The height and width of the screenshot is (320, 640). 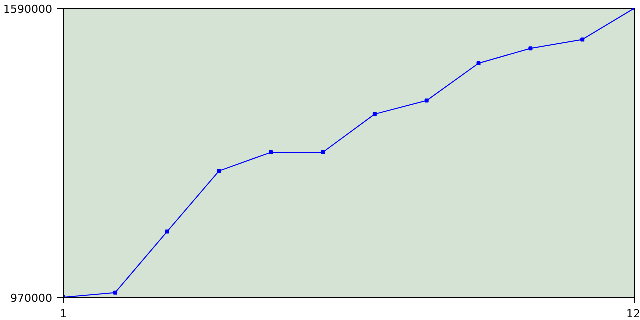 I want to click on y-tick-label: 970000, so click(x=31, y=298).